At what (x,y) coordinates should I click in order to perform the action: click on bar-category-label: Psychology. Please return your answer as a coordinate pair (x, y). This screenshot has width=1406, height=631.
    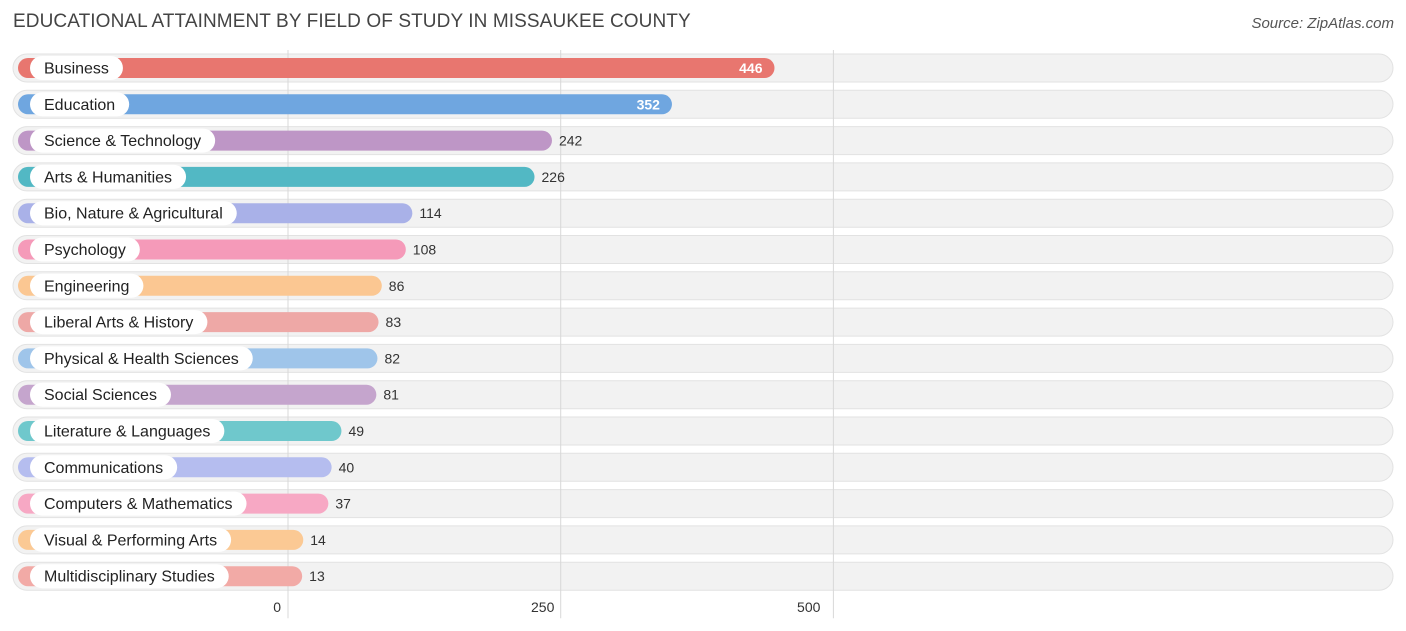
    Looking at the image, I should click on (85, 250).